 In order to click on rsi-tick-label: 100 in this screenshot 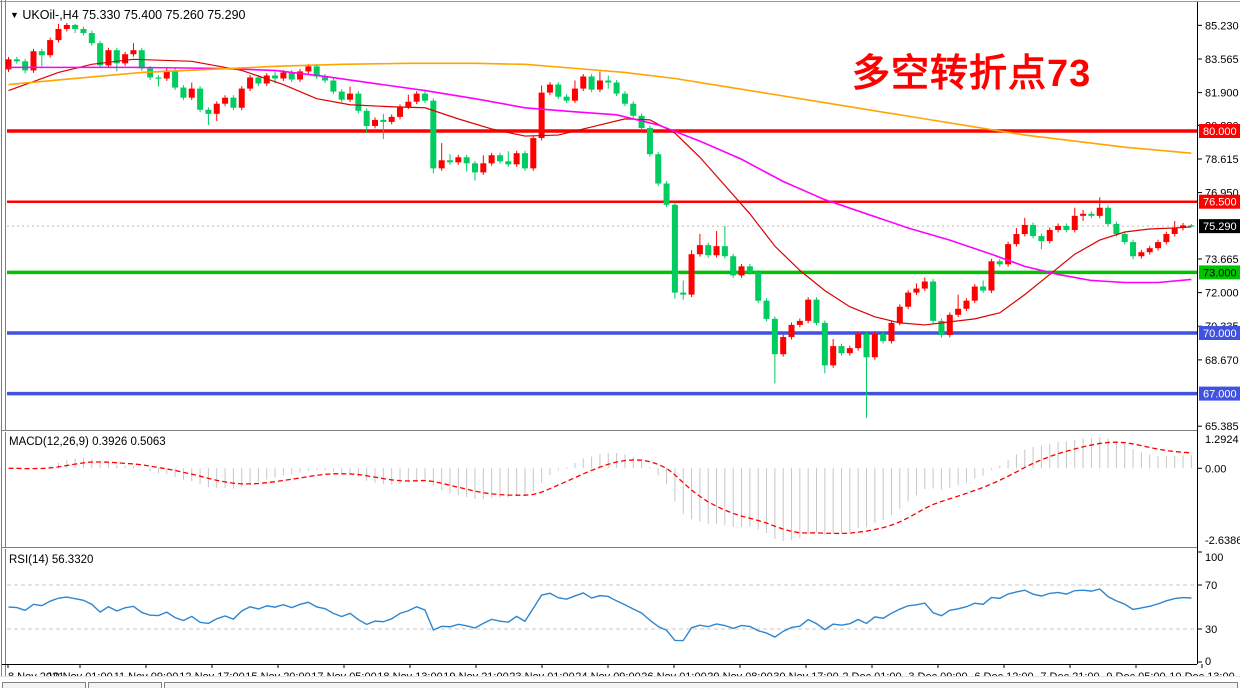, I will do `click(1214, 558)`.